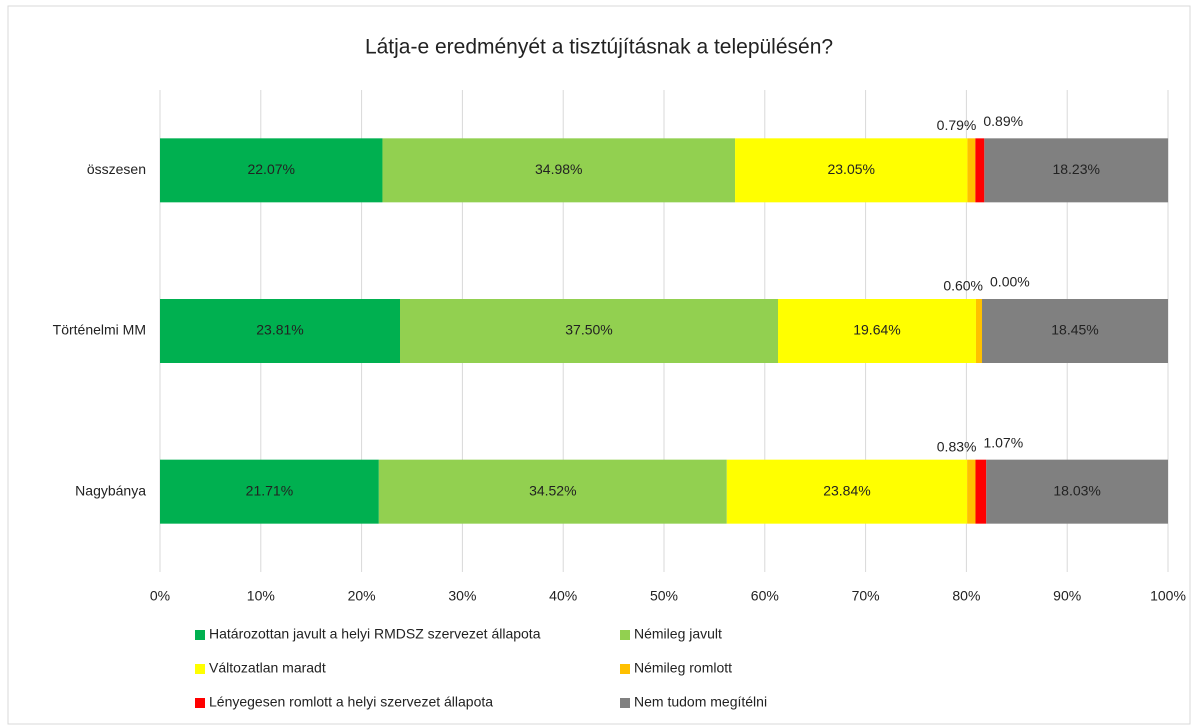  I want to click on x-tick-label: 0%, so click(160, 596).